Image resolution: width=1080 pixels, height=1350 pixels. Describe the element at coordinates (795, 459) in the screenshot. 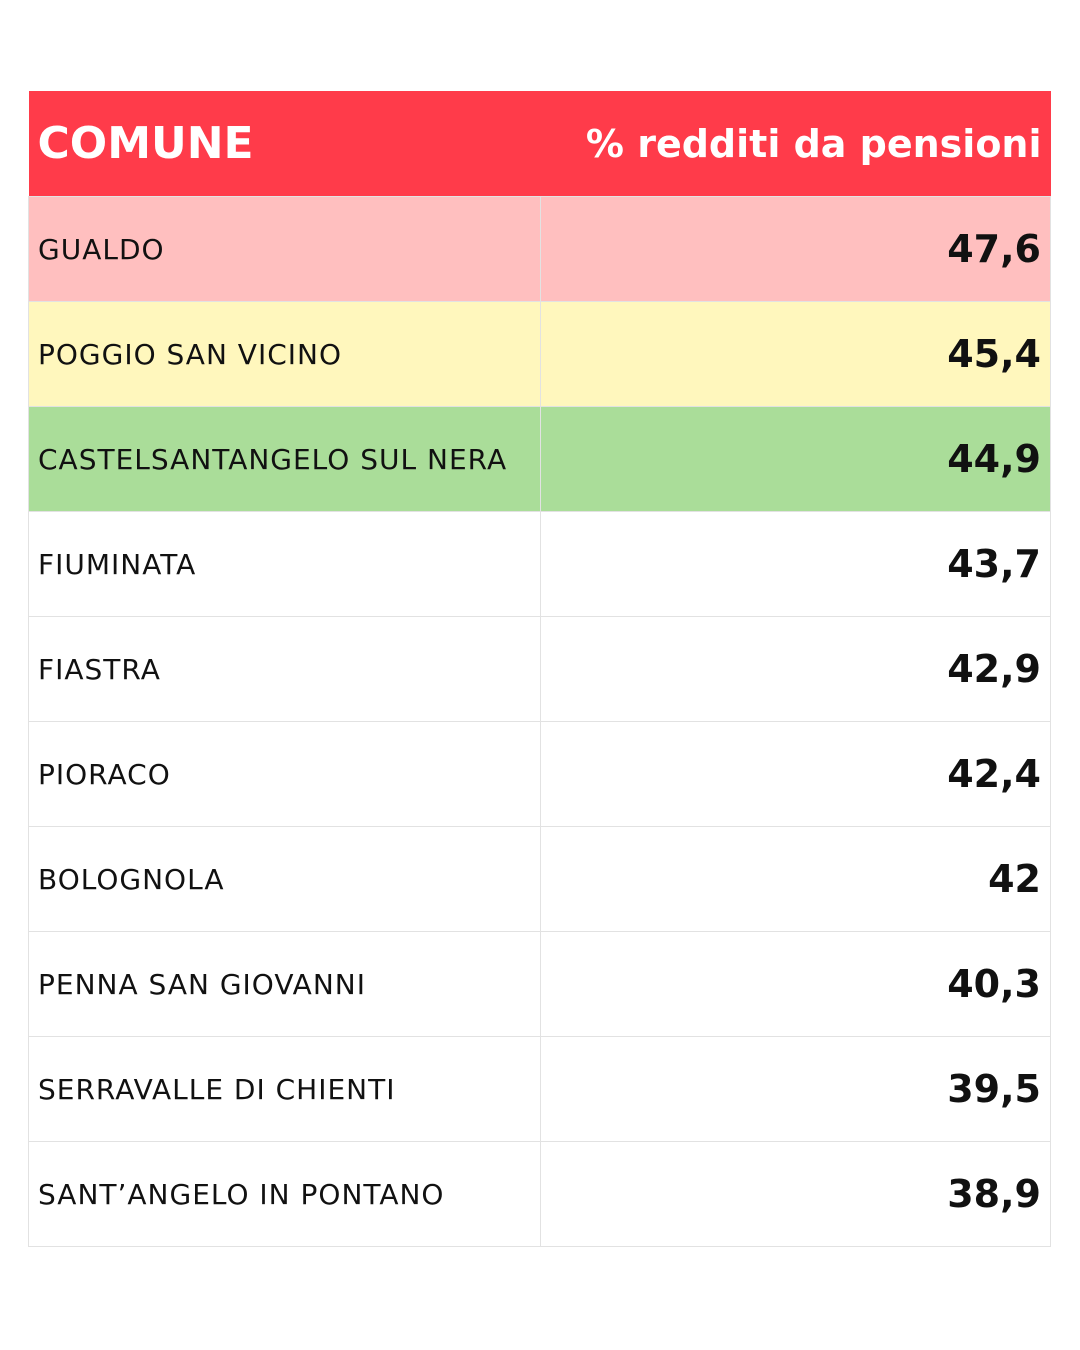

I see `value-cell: 44,9` at that location.